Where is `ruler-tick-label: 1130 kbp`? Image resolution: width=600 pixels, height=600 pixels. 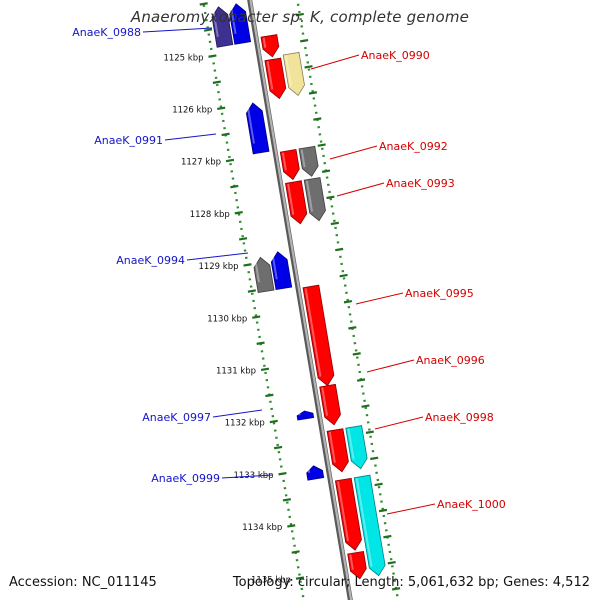 ruler-tick-label: 1130 kbp is located at coordinates (227, 319).